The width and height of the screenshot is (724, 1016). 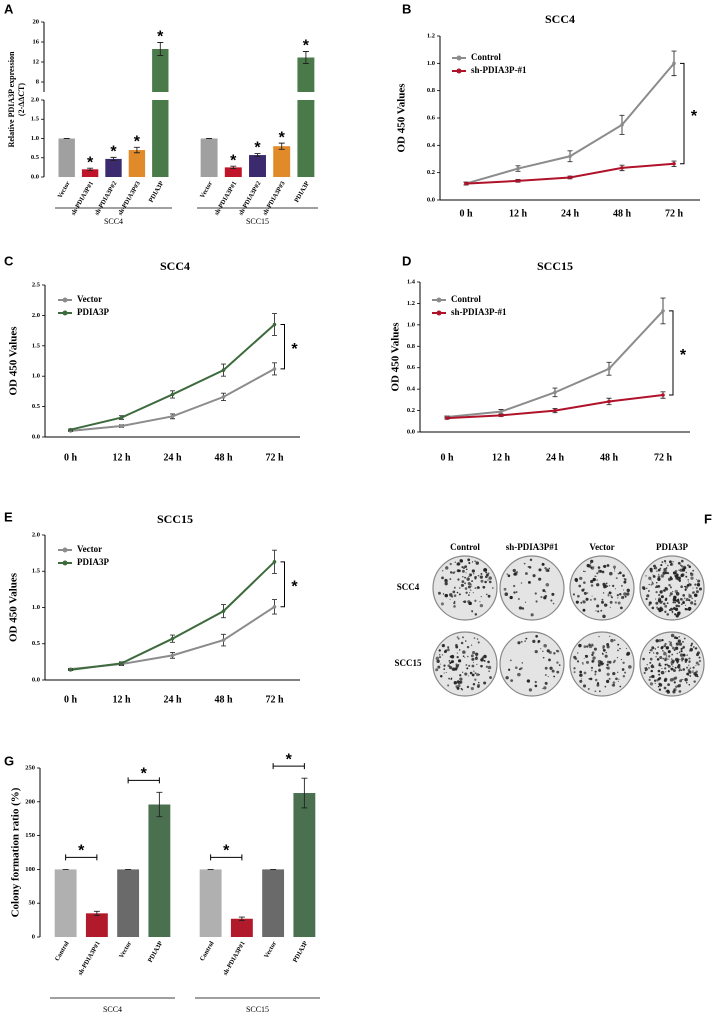 I want to click on plate, so click(x=465, y=664).